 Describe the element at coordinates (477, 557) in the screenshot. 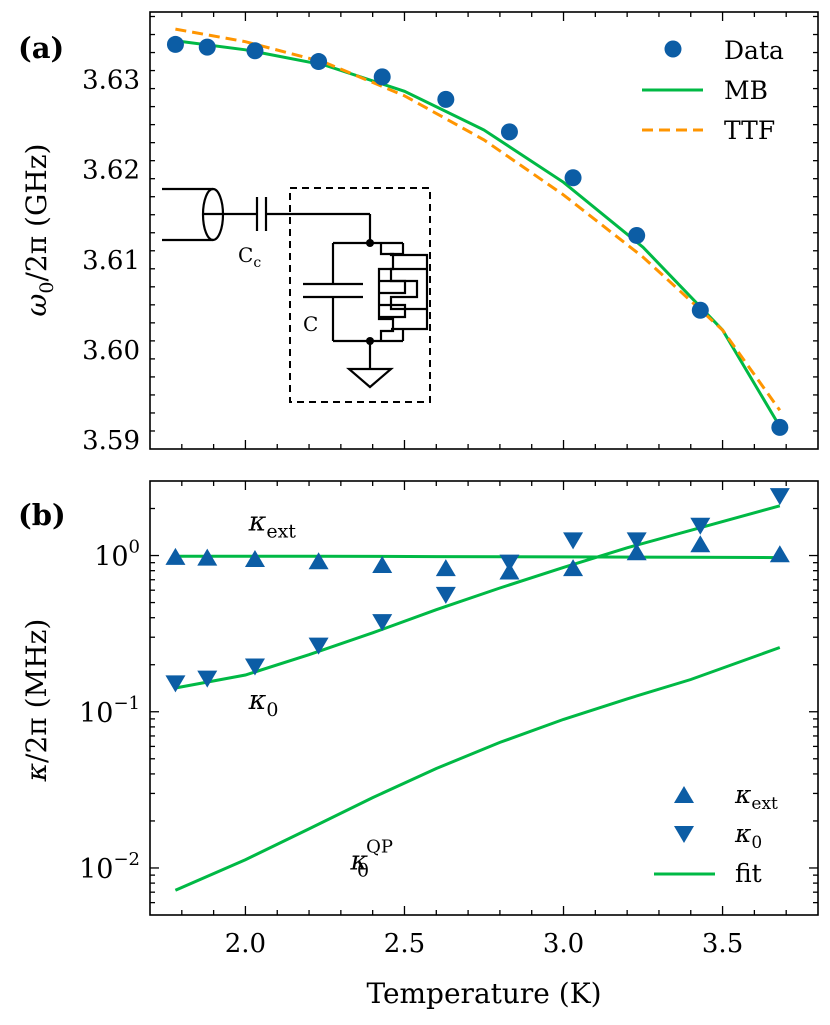

I see `kappa-ext-fit-line` at that location.